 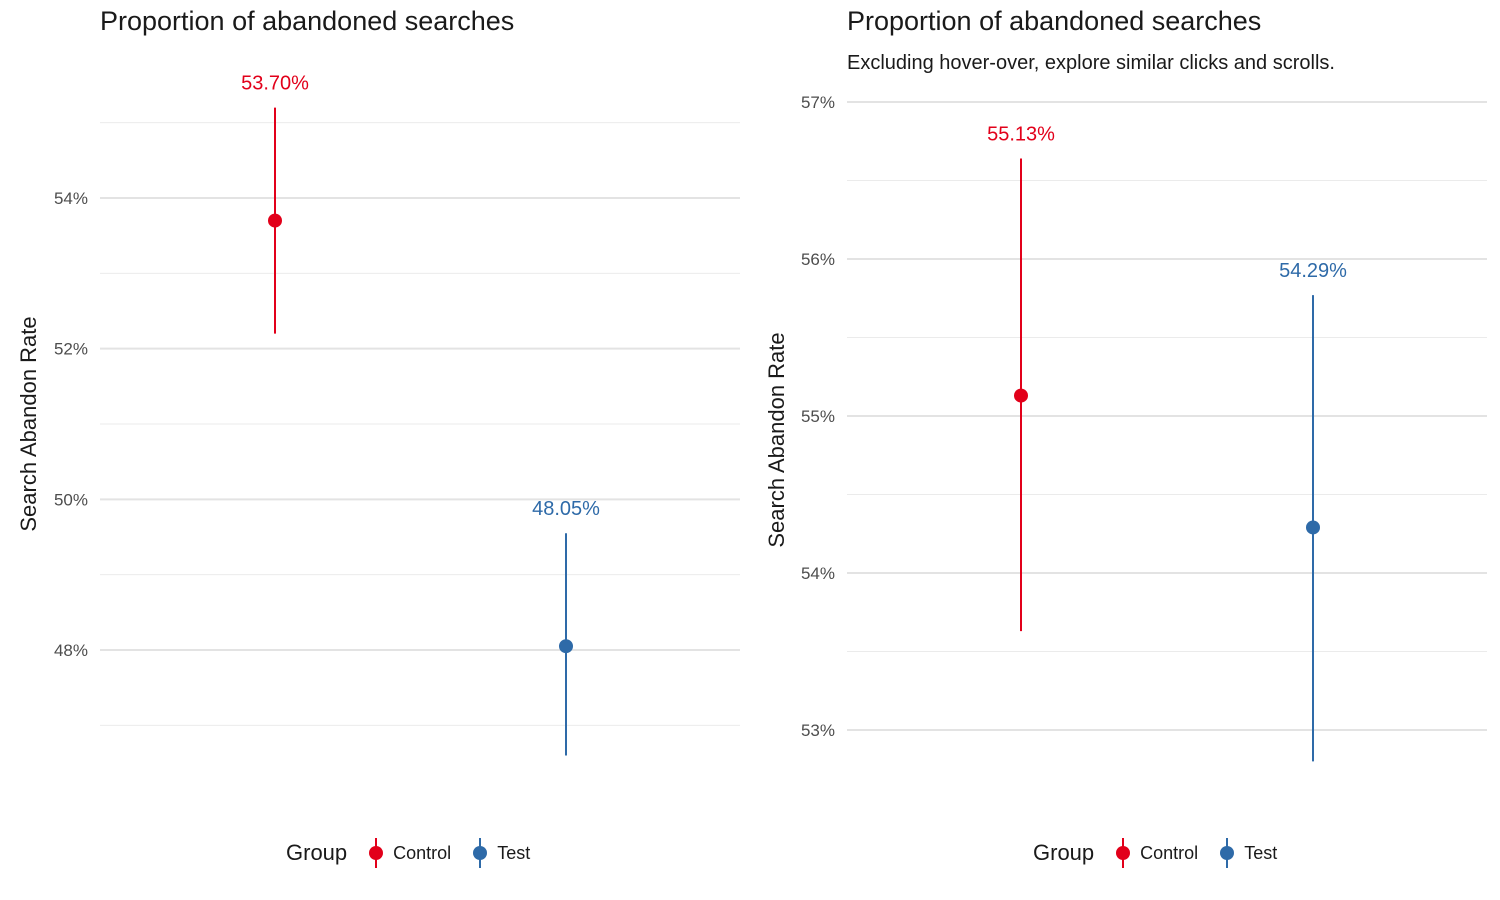 What do you see at coordinates (71, 349) in the screenshot?
I see `y-tick-label: 52%` at bounding box center [71, 349].